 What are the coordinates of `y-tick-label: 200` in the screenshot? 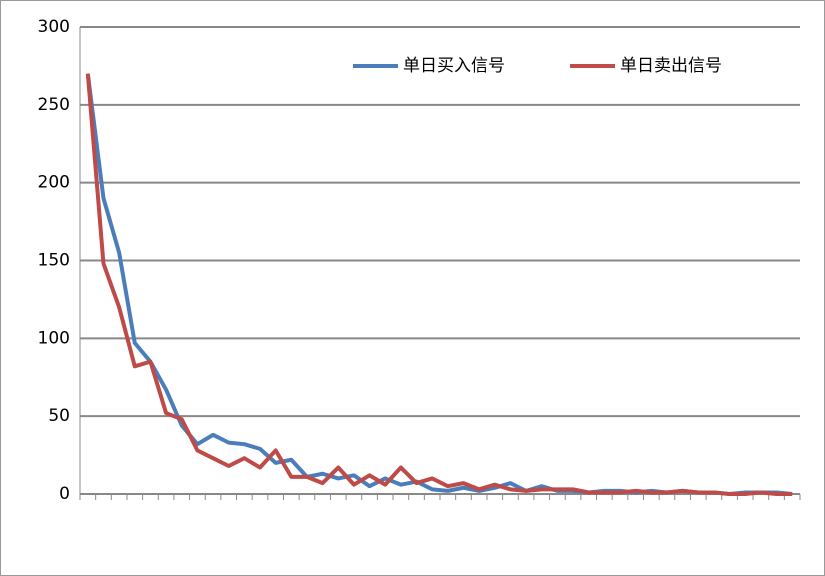 It's located at (54, 183).